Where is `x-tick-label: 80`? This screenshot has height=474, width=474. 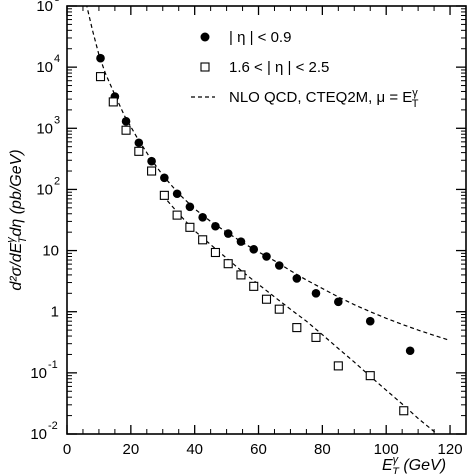 x-tick-label: 80 is located at coordinates (322, 449).